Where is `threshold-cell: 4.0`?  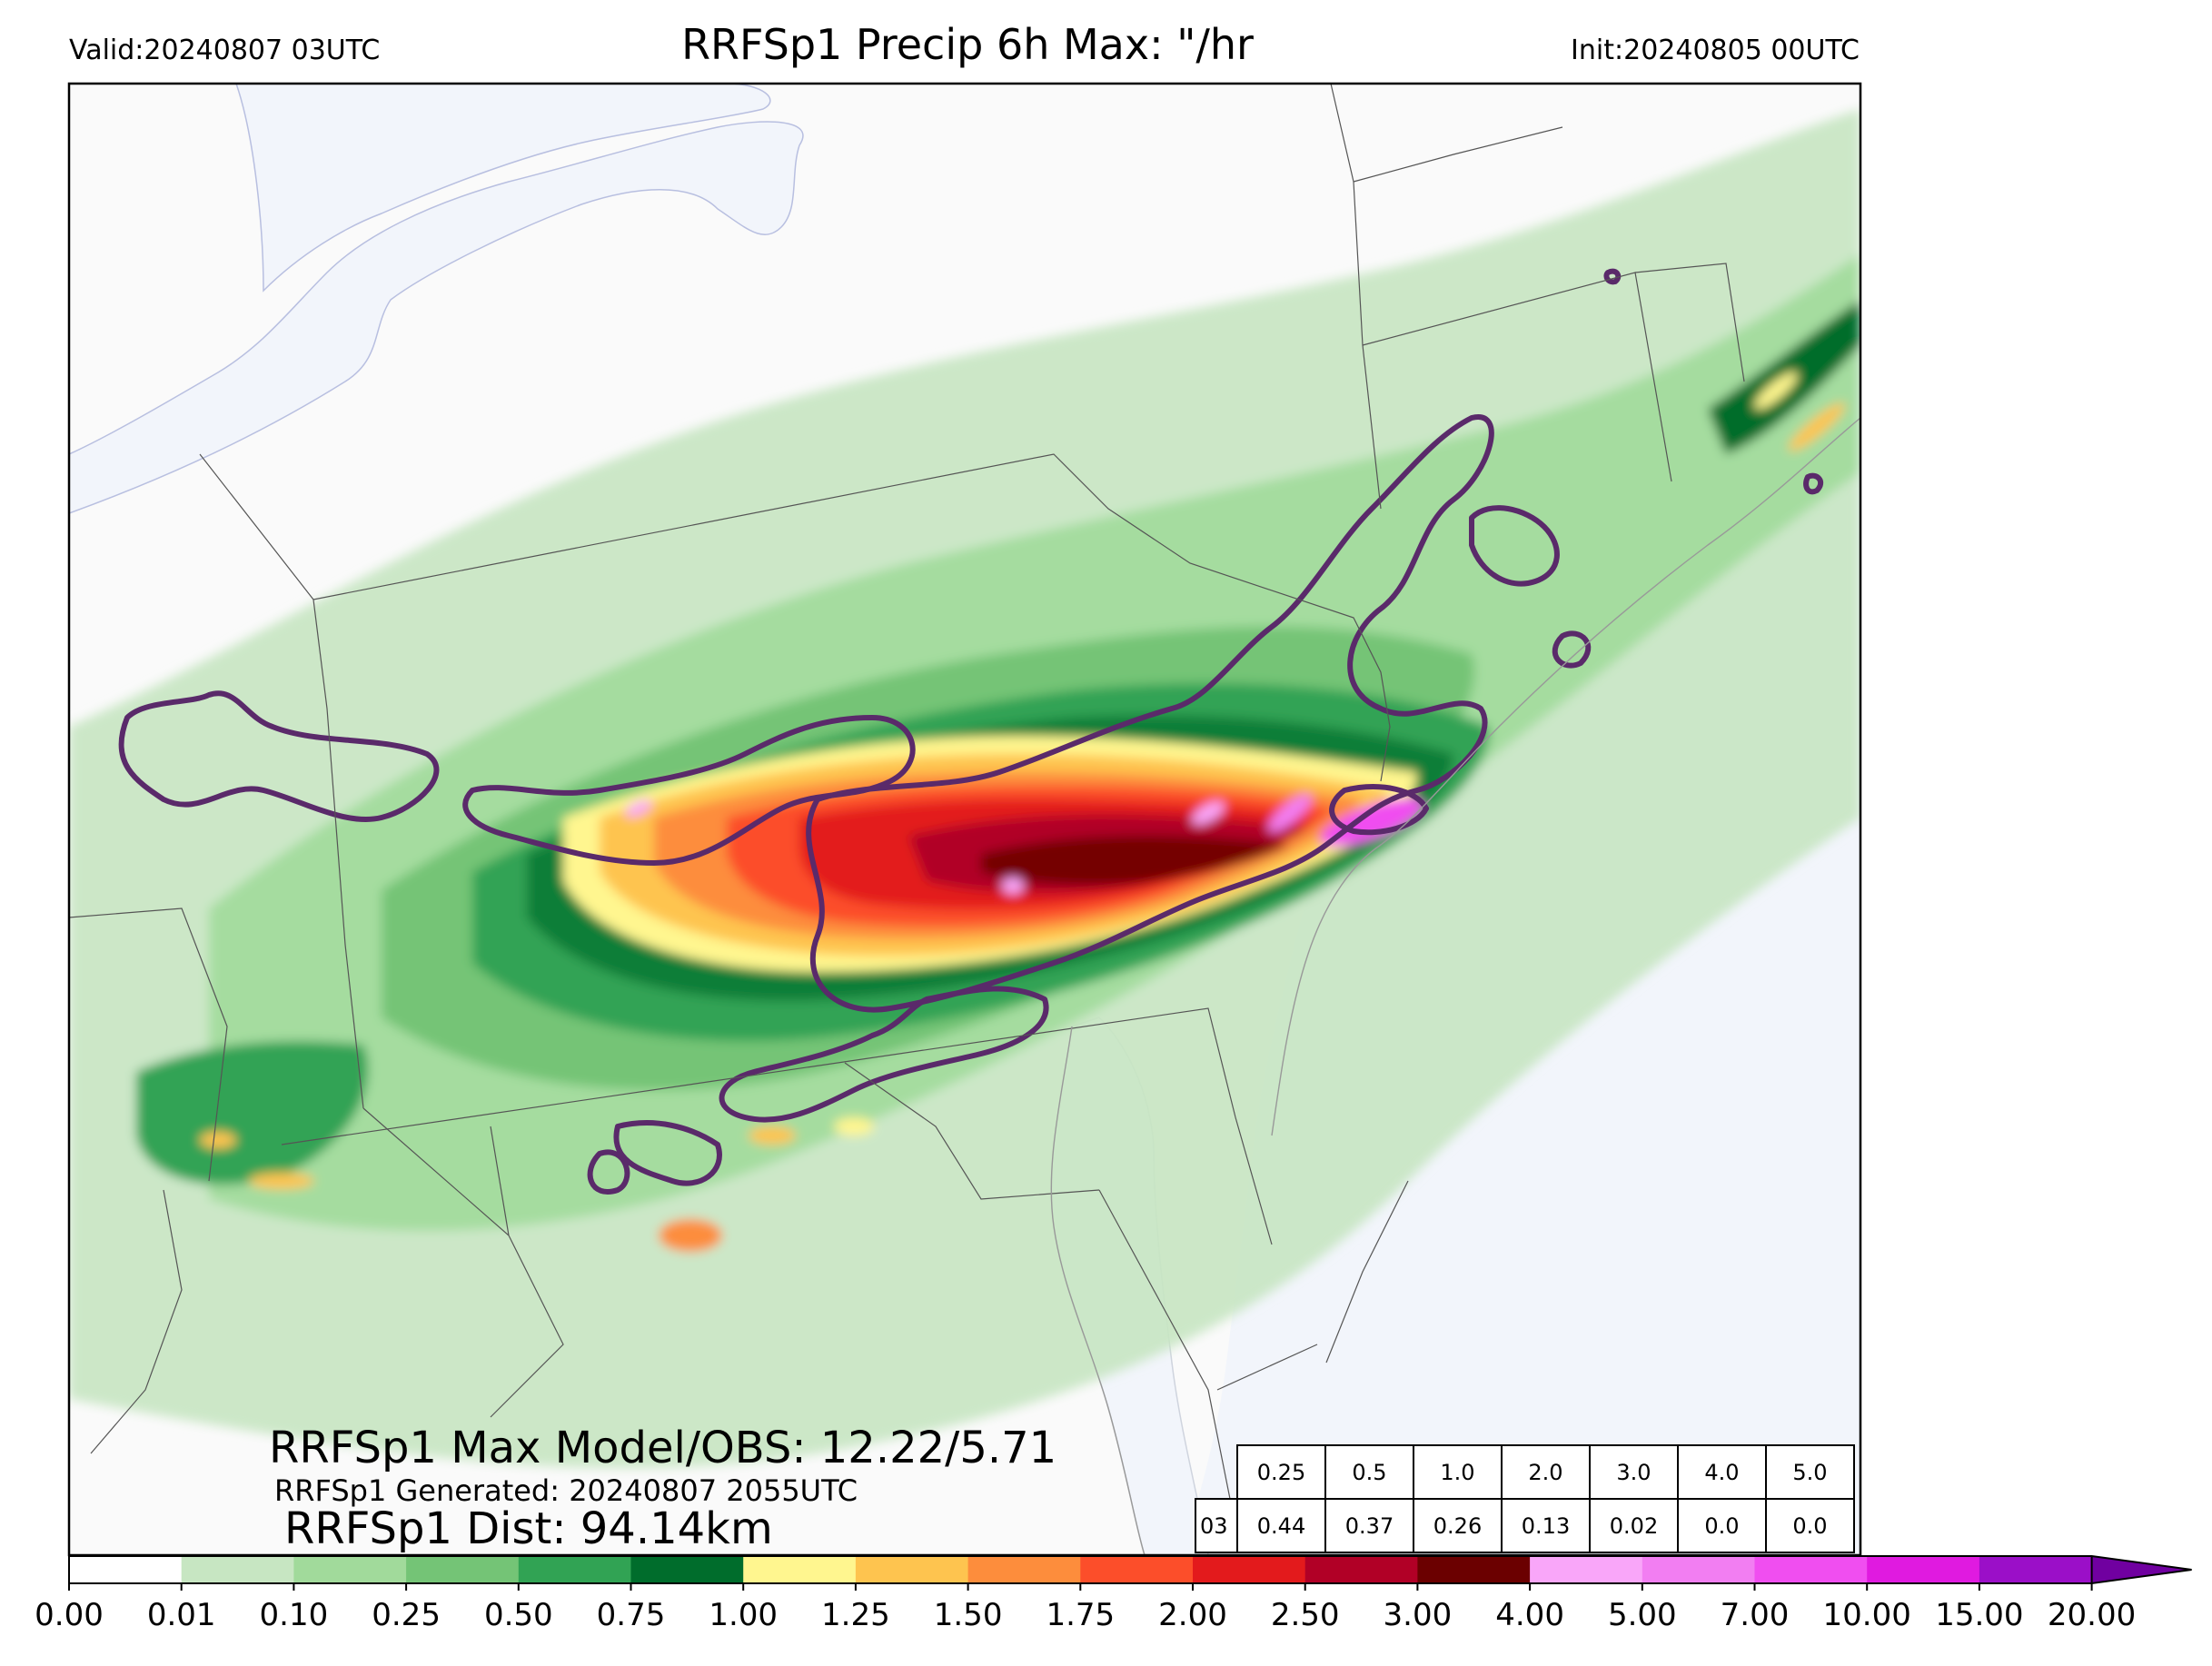 threshold-cell: 4.0 is located at coordinates (1722, 1472).